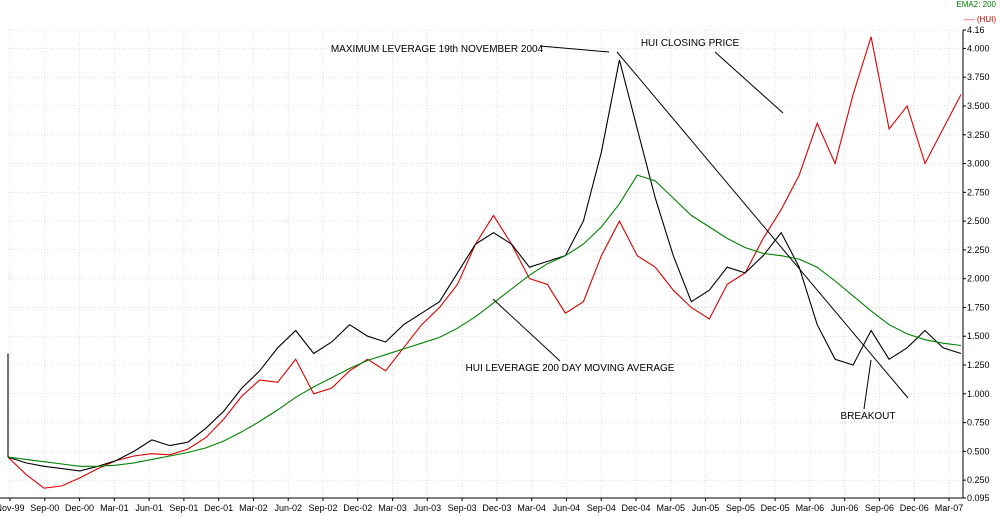  Describe the element at coordinates (635, 508) in the screenshot. I see `x-tick-label: Dec-04` at that location.